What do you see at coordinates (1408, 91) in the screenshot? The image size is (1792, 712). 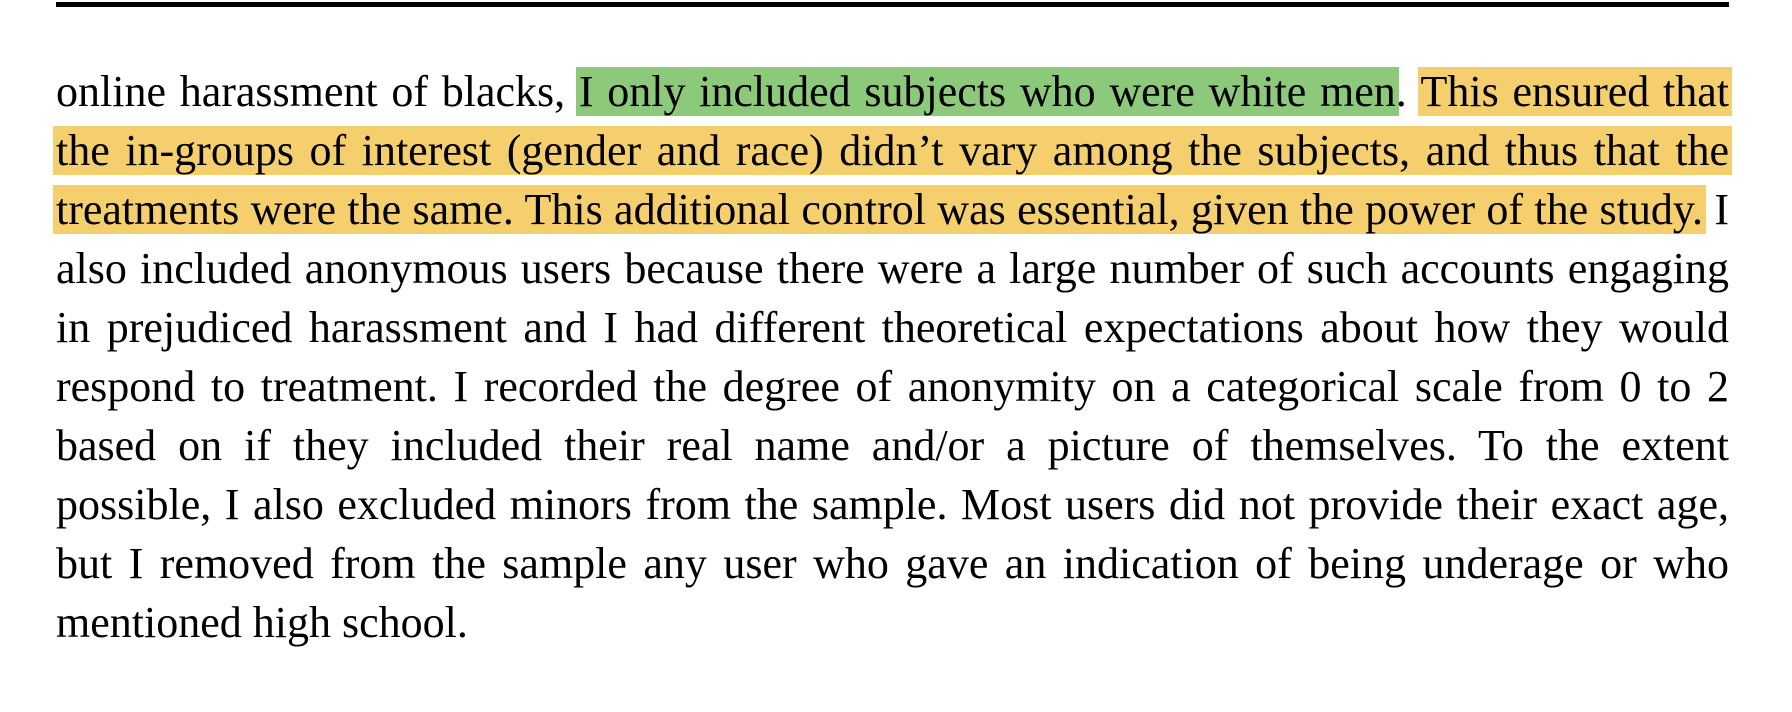 I see `paragraph-period: .` at bounding box center [1408, 91].